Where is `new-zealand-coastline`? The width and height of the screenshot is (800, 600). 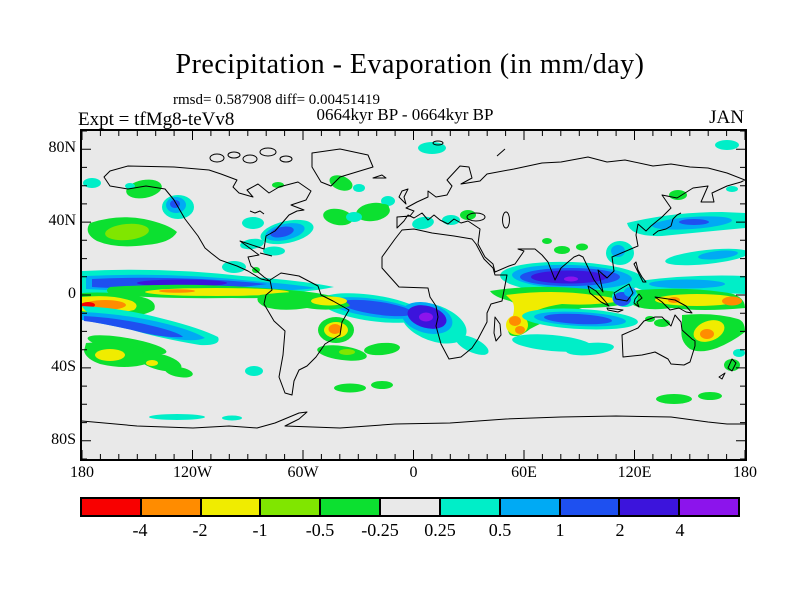 new-zealand-coastline is located at coordinates (727, 369).